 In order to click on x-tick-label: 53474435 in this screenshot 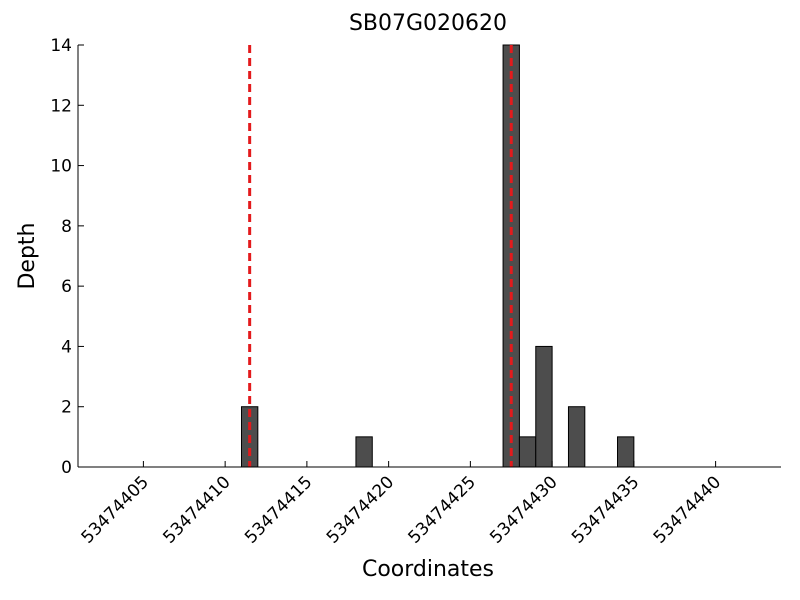, I will do `click(605, 509)`.